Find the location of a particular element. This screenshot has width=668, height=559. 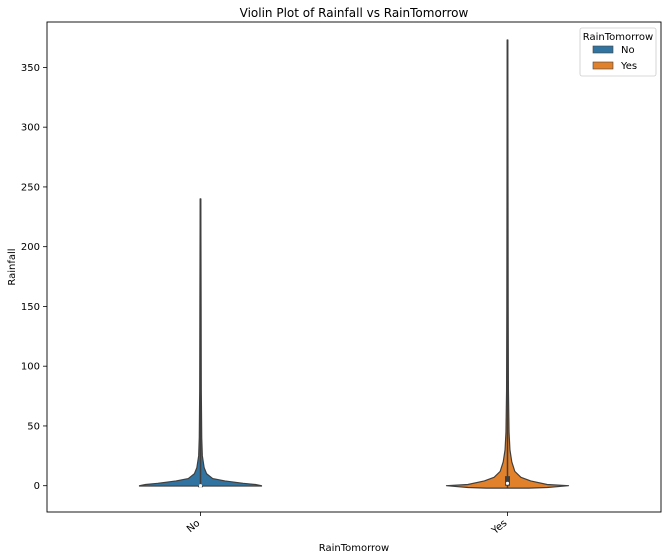

legend-title: RainTomorrow is located at coordinates (618, 37).